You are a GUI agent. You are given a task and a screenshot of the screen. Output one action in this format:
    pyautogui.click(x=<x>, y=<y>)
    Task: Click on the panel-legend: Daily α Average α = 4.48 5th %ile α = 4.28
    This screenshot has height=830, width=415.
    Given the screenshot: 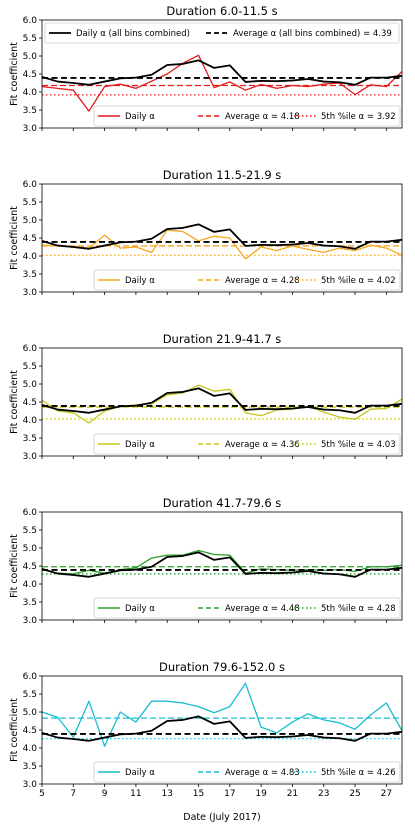 What is the action you would take?
    pyautogui.click(x=247, y=608)
    